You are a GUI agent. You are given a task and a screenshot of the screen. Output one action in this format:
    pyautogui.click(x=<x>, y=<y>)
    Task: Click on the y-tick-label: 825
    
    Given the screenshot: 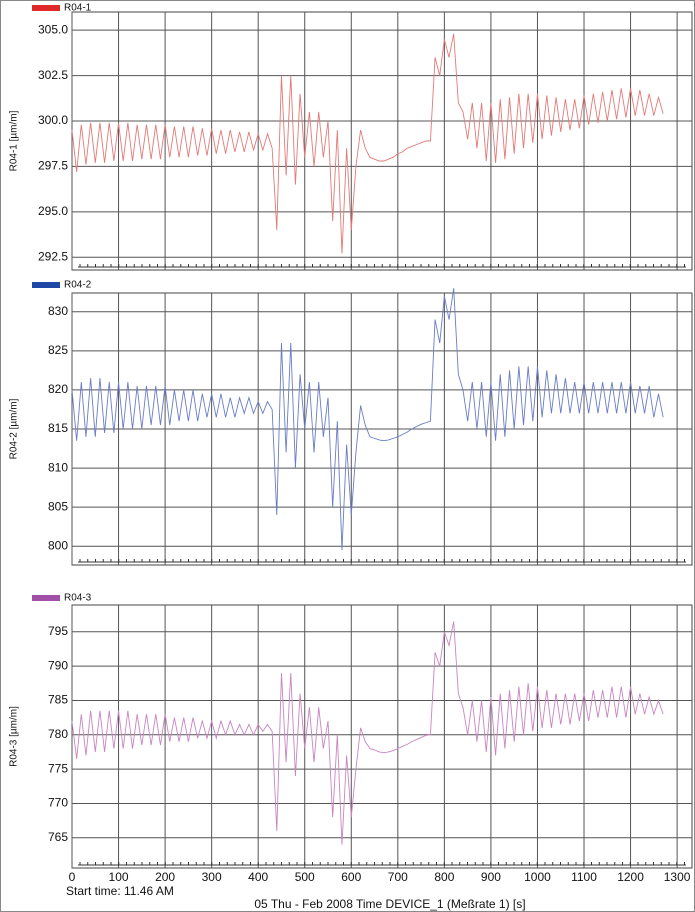 What is the action you would take?
    pyautogui.click(x=58, y=350)
    